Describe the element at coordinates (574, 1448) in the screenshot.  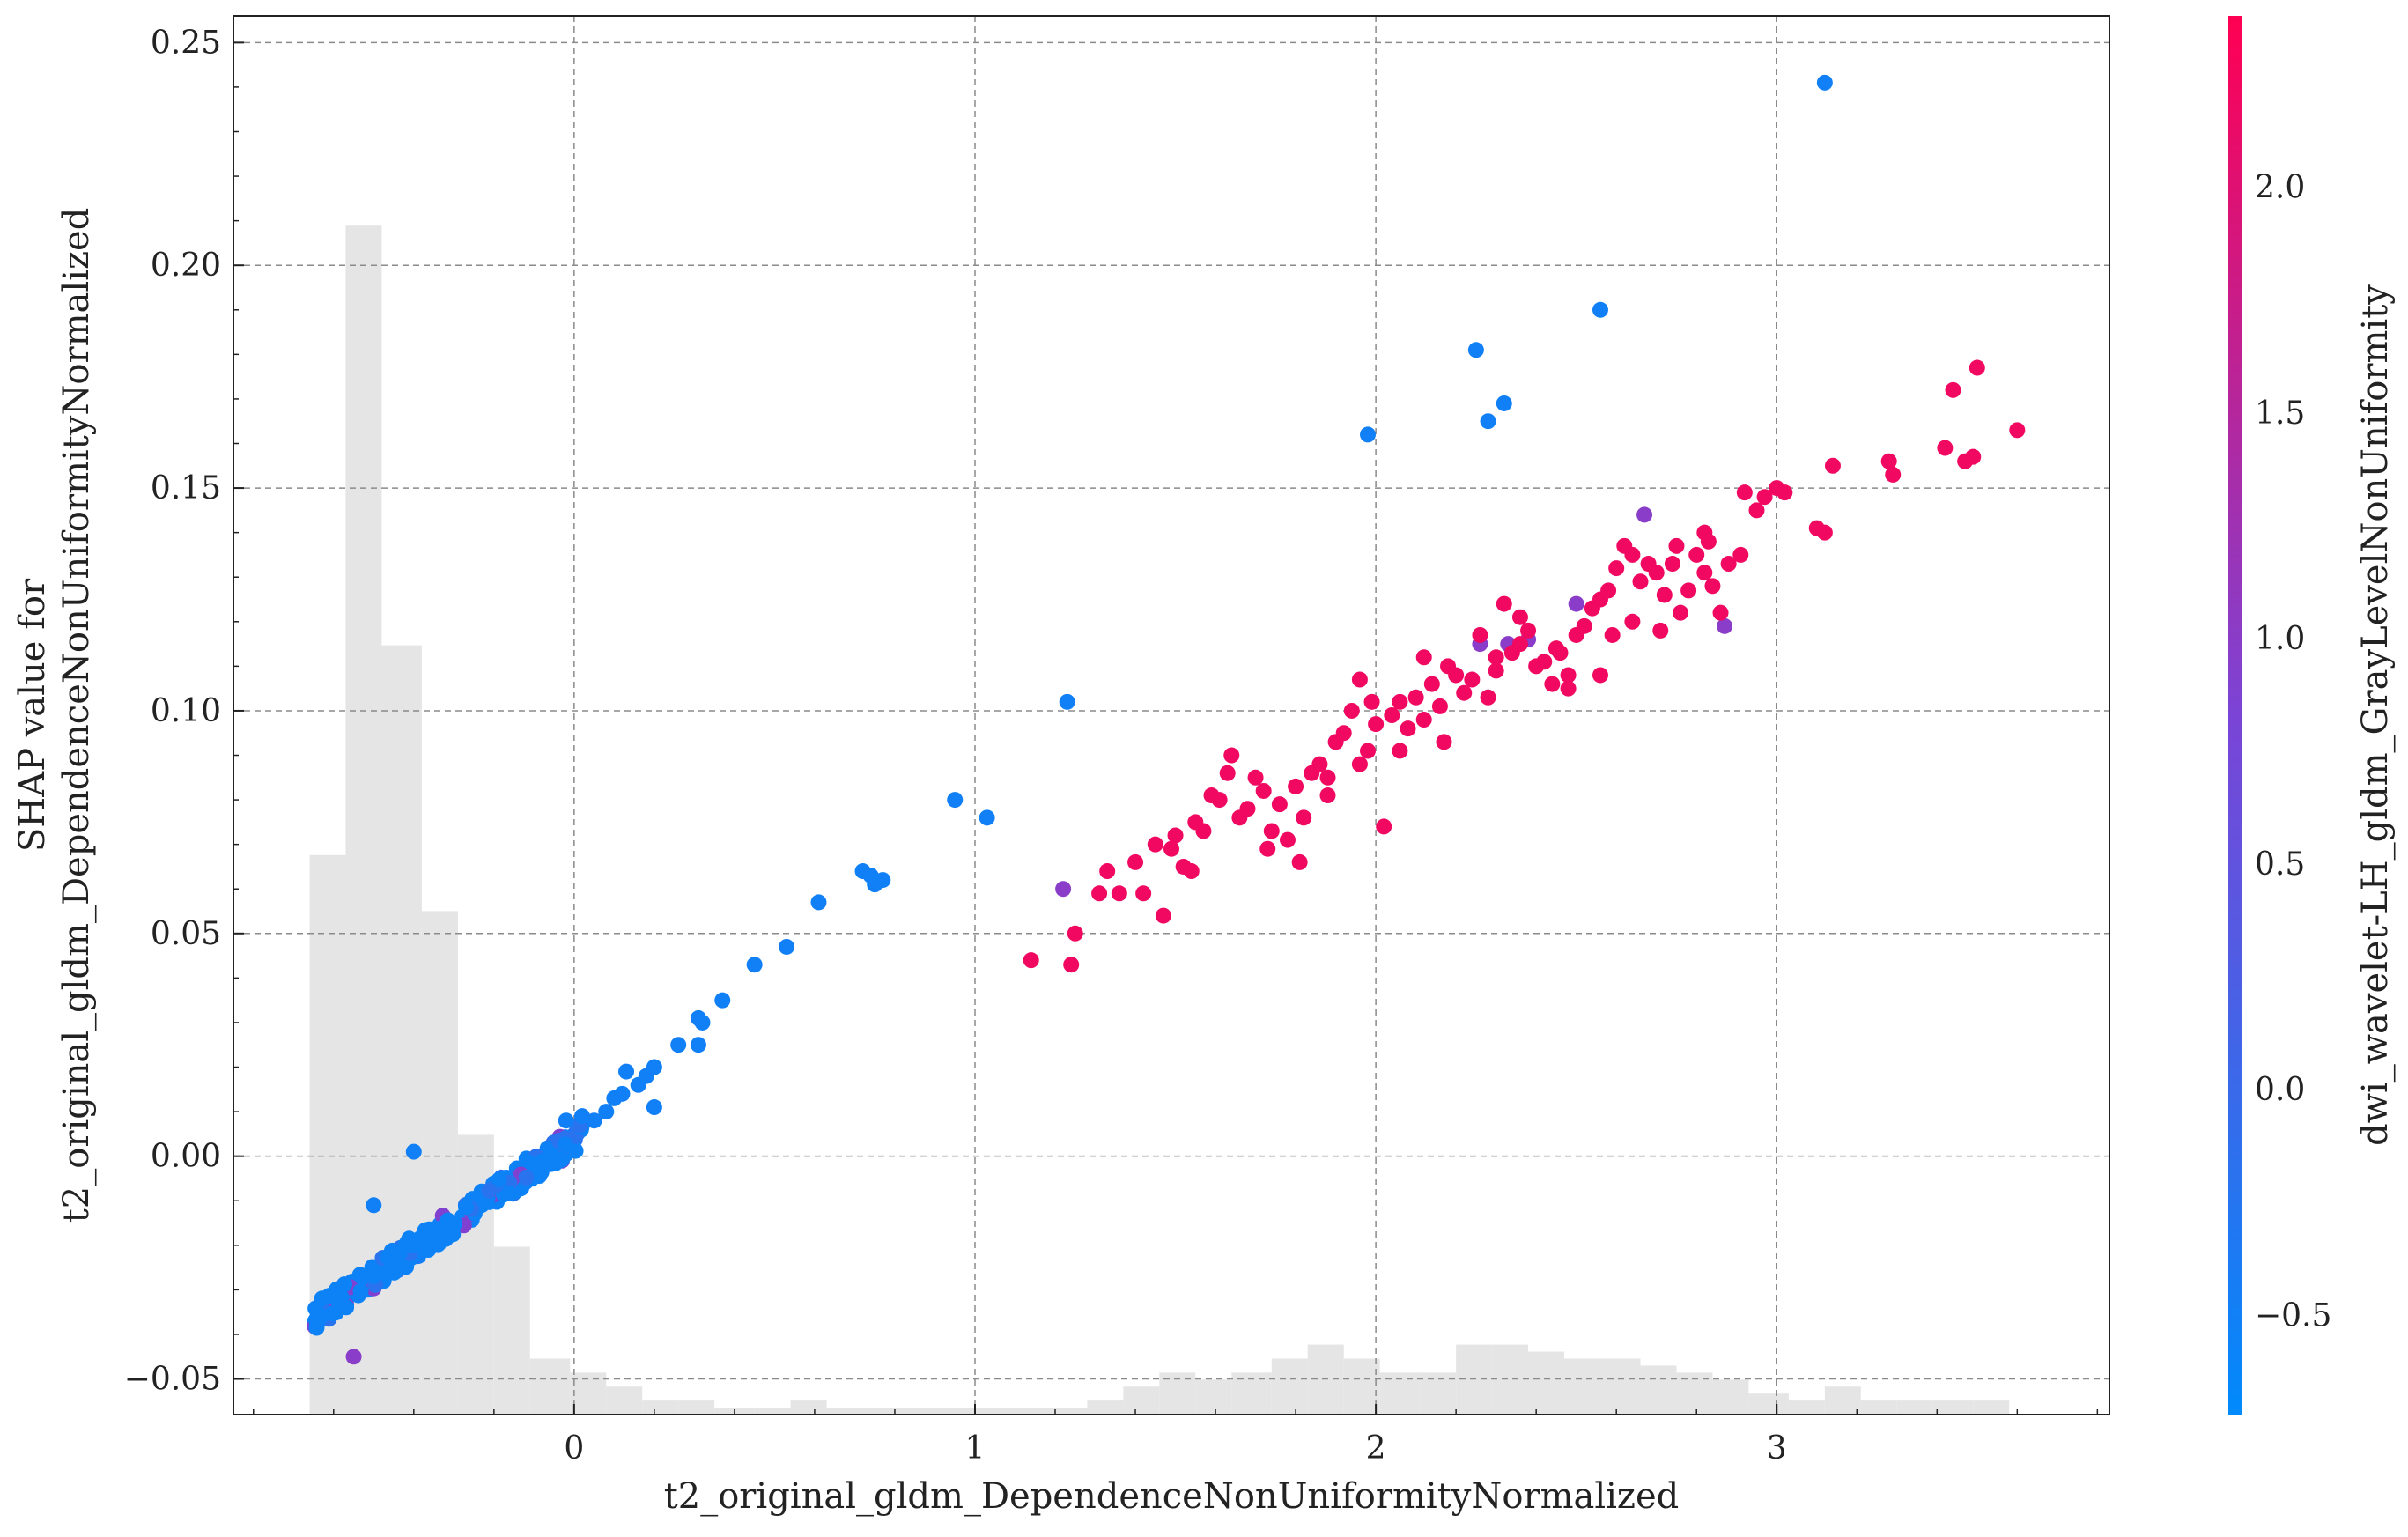
I see `x-tick-label: 0` at that location.